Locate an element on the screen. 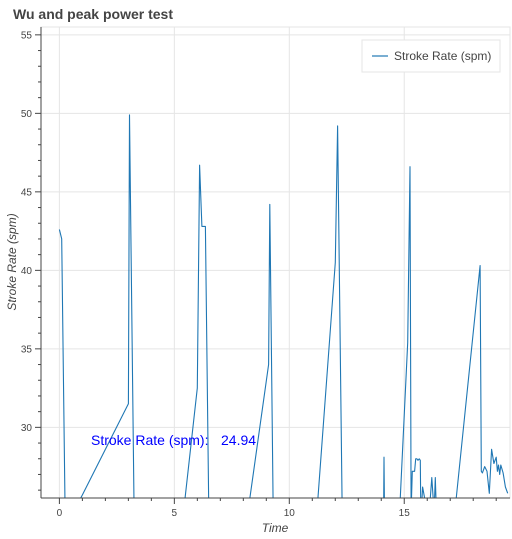  hover-annotation: Stroke Rate (spm): 24.94 is located at coordinates (173, 440).